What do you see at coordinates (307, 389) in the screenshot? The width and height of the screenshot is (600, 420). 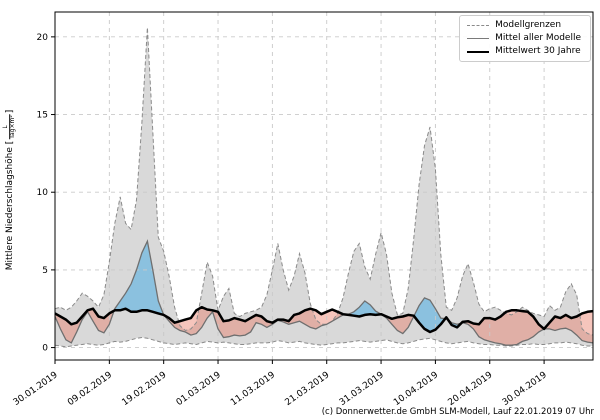 I see `x-tick-label: 21.03.2019` at bounding box center [307, 389].